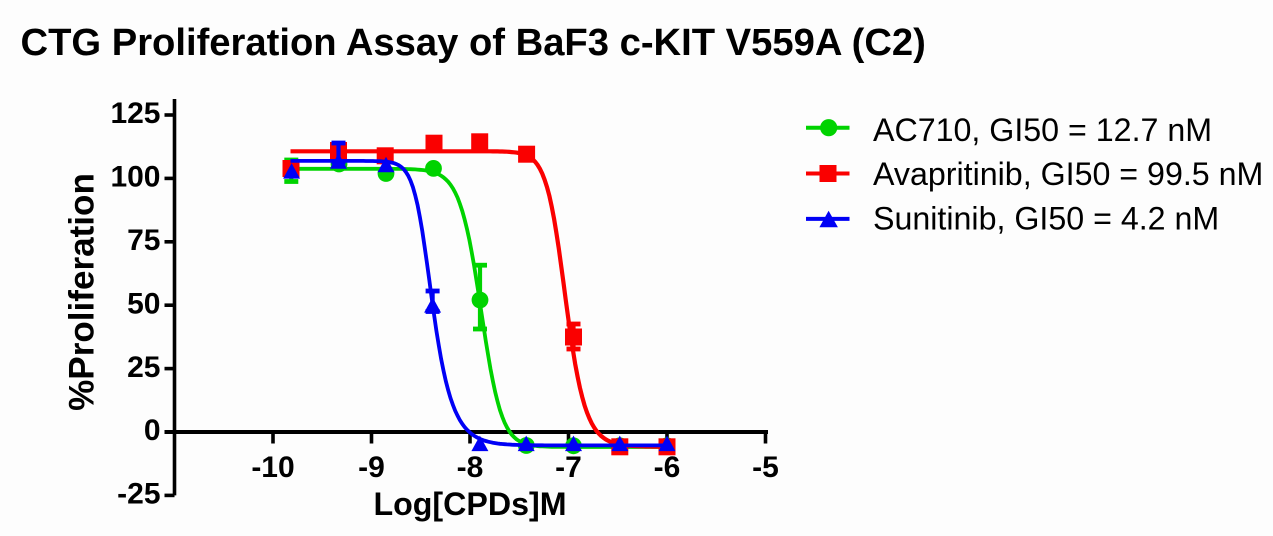 Image resolution: width=1273 pixels, height=536 pixels. What do you see at coordinates (1068, 174) in the screenshot?
I see `svg-text: Avapritinib, GI50 = 99.5 nM` at bounding box center [1068, 174].